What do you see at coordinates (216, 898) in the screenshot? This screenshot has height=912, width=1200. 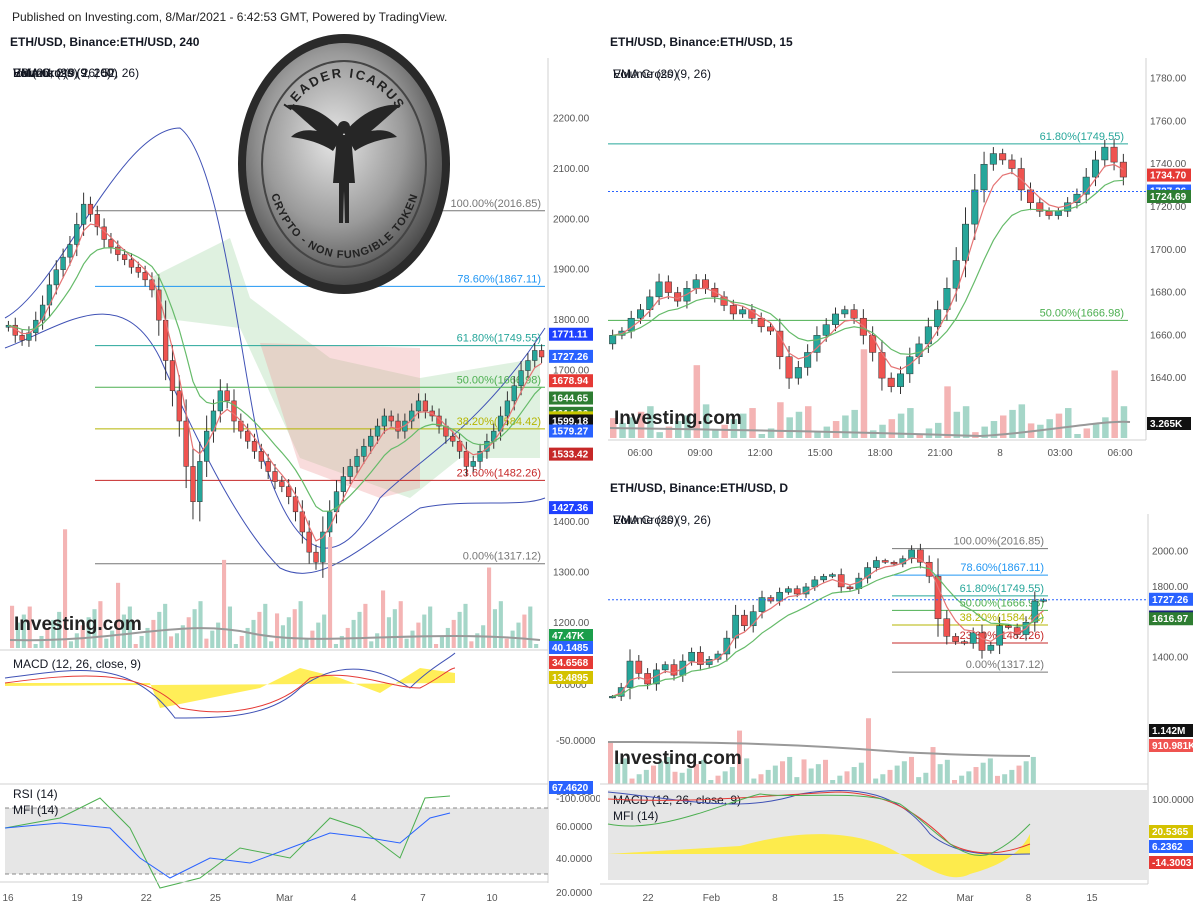 I see `x-tick-label: 25` at bounding box center [216, 898].